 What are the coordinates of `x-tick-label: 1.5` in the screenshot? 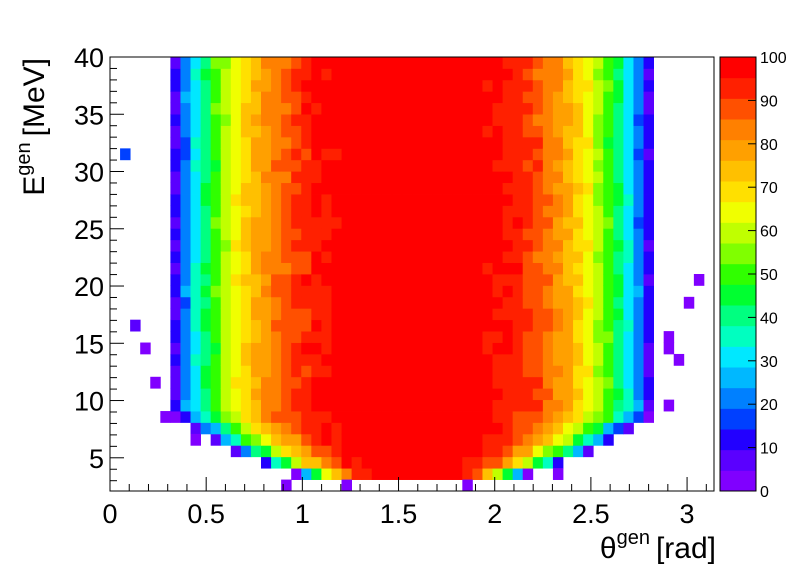 It's located at (399, 514).